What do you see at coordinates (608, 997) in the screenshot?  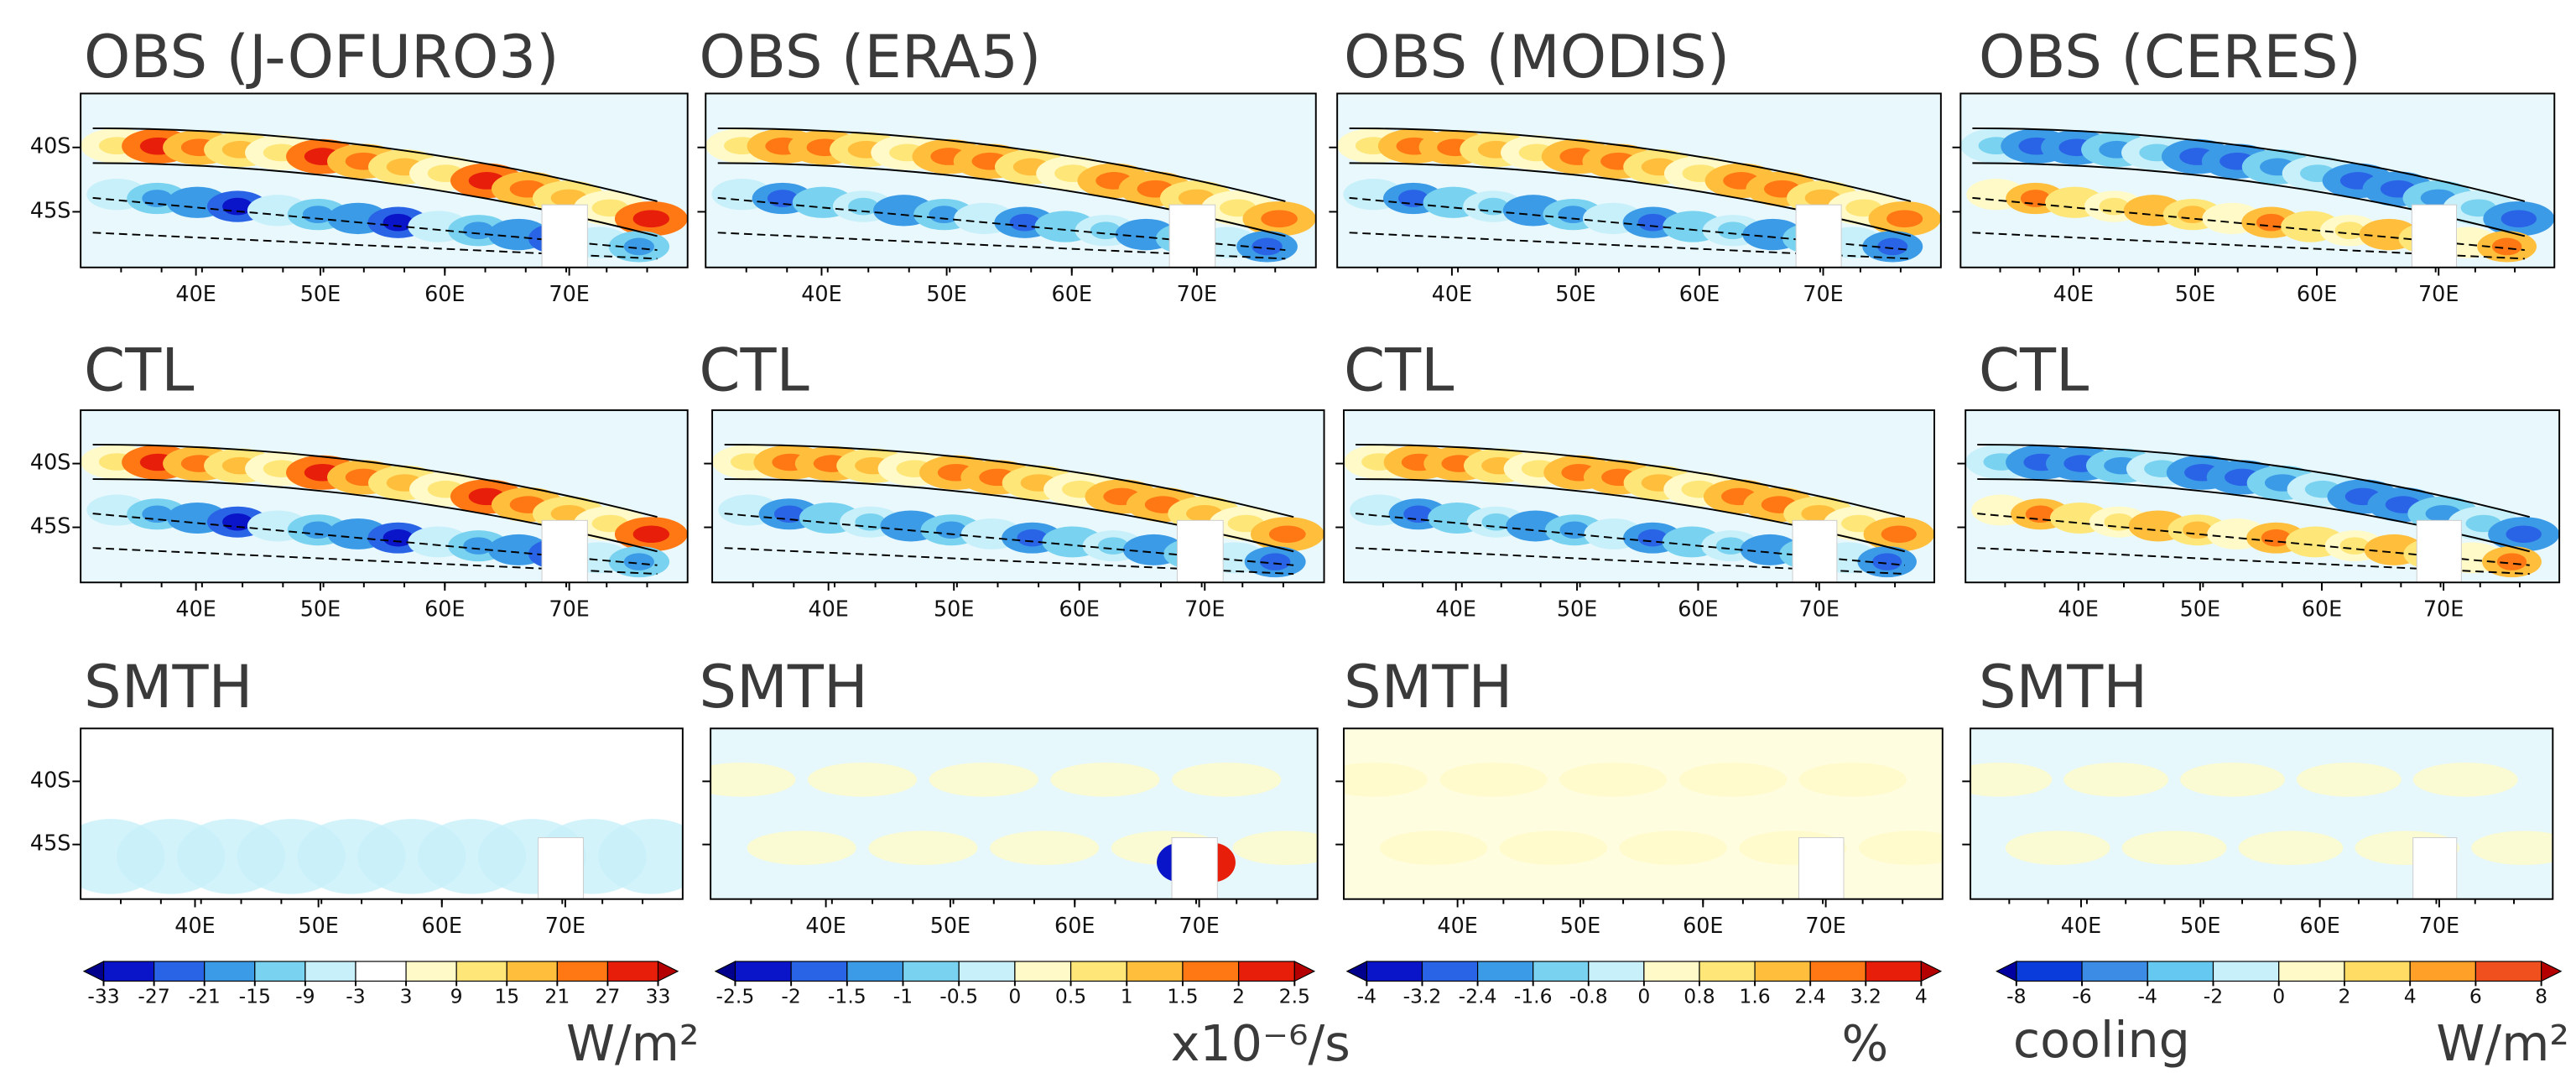 I see `colorbar-tick-label: 27` at bounding box center [608, 997].